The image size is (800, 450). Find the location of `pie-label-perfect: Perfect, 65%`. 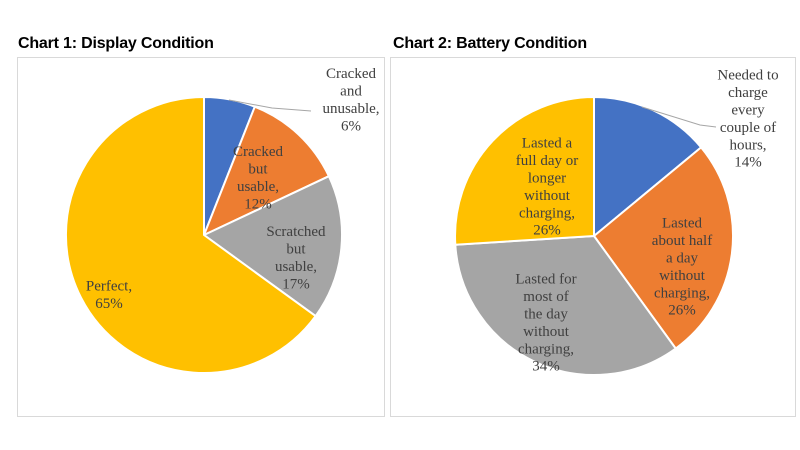

pie-label-perfect: Perfect, 65% is located at coordinates (109, 295).